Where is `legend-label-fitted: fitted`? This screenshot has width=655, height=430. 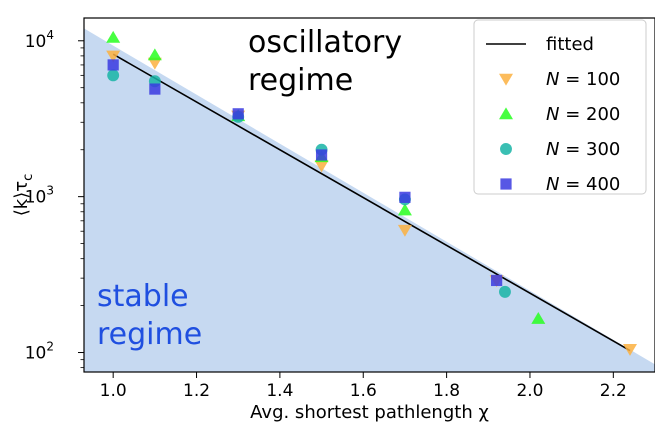 legend-label-fitted: fitted is located at coordinates (570, 44).